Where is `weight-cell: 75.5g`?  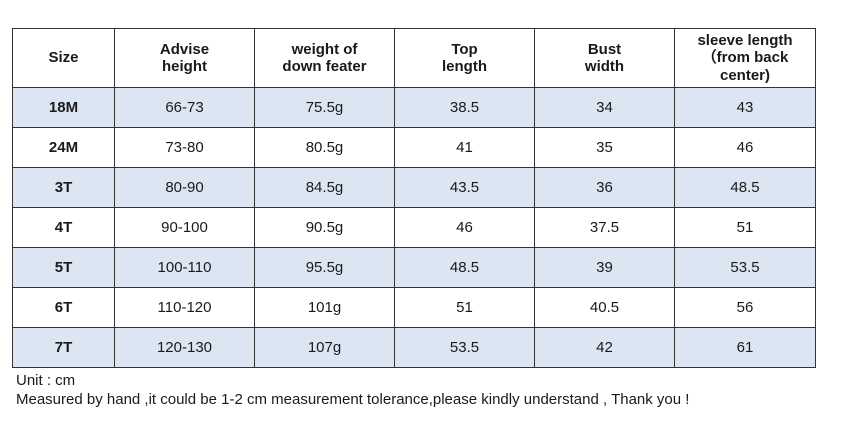 weight-cell: 75.5g is located at coordinates (324, 107).